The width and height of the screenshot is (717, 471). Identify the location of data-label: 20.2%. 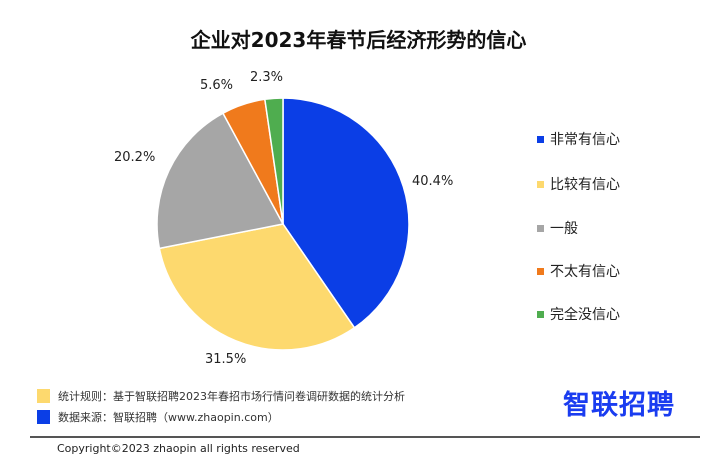
(135, 157).